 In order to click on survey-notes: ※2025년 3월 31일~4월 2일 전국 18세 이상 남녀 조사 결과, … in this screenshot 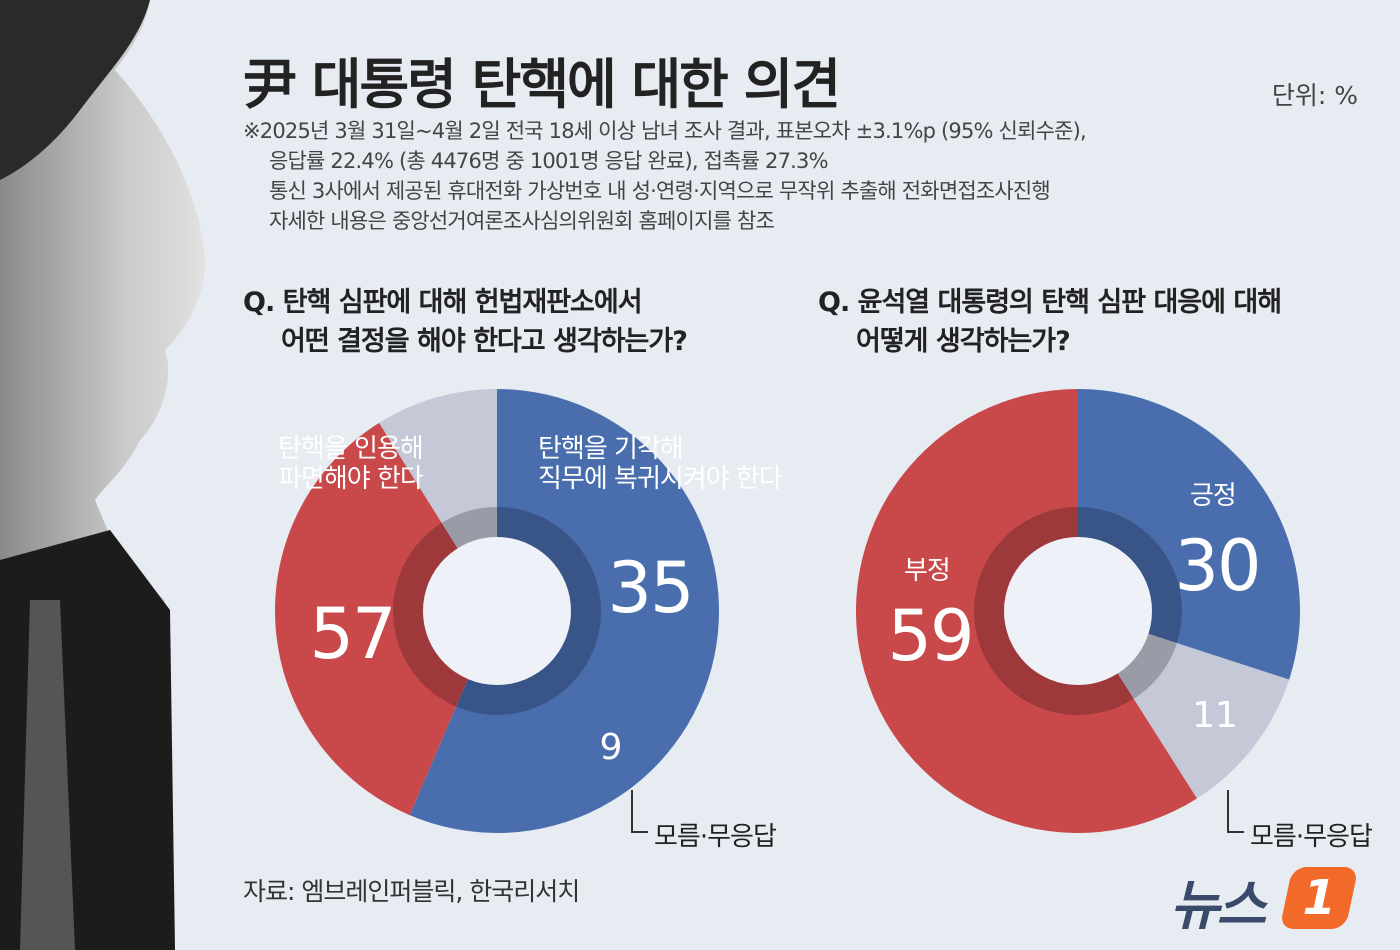, I will do `click(798, 176)`.